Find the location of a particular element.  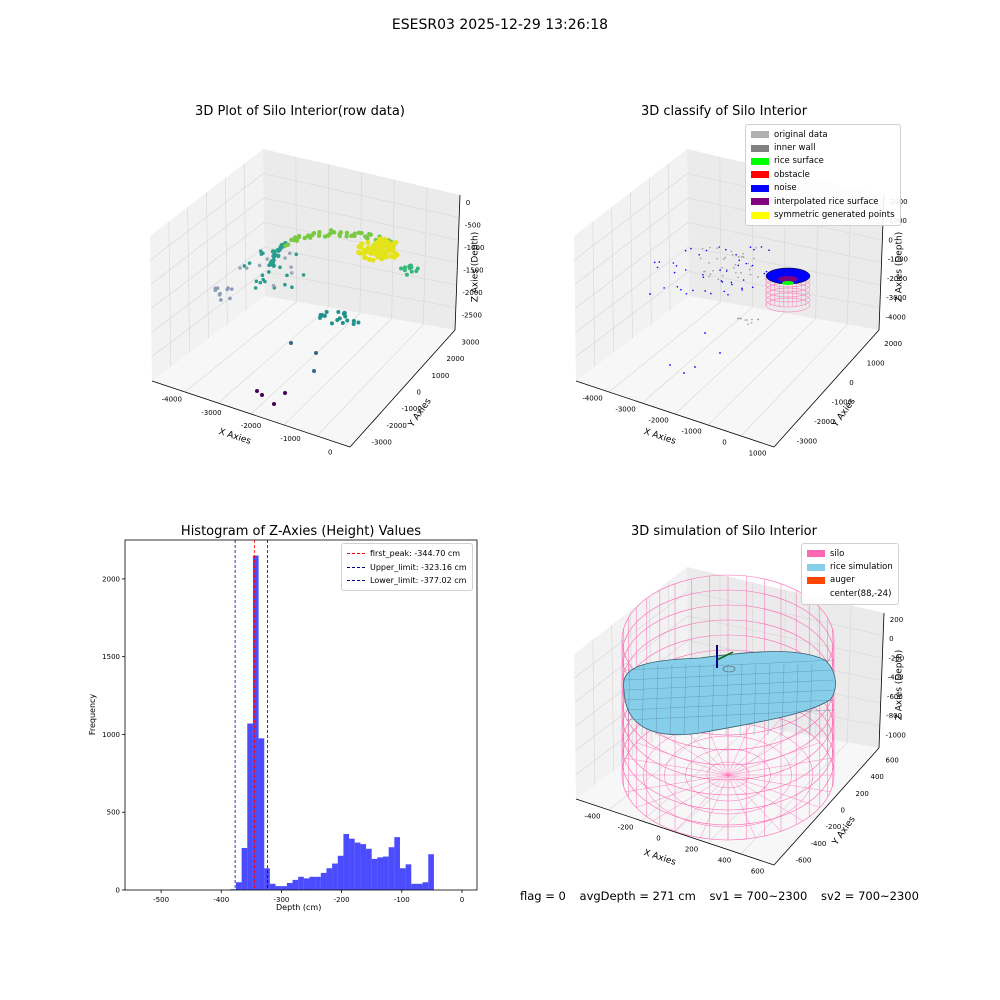

z-tick-label: -2000 is located at coordinates (897, 279).